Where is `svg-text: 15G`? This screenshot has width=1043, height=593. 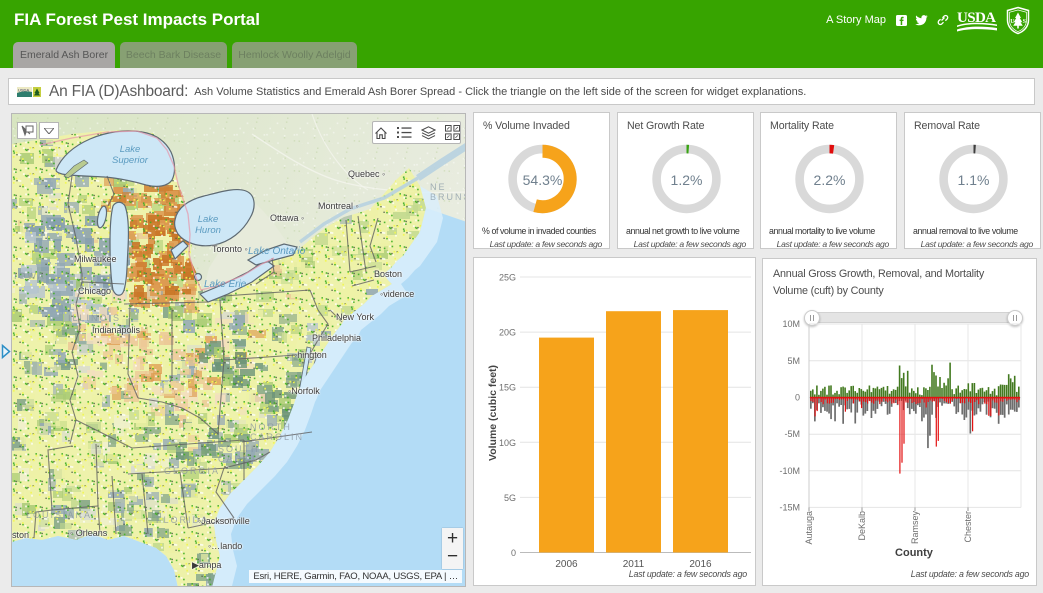 svg-text: 15G is located at coordinates (507, 388).